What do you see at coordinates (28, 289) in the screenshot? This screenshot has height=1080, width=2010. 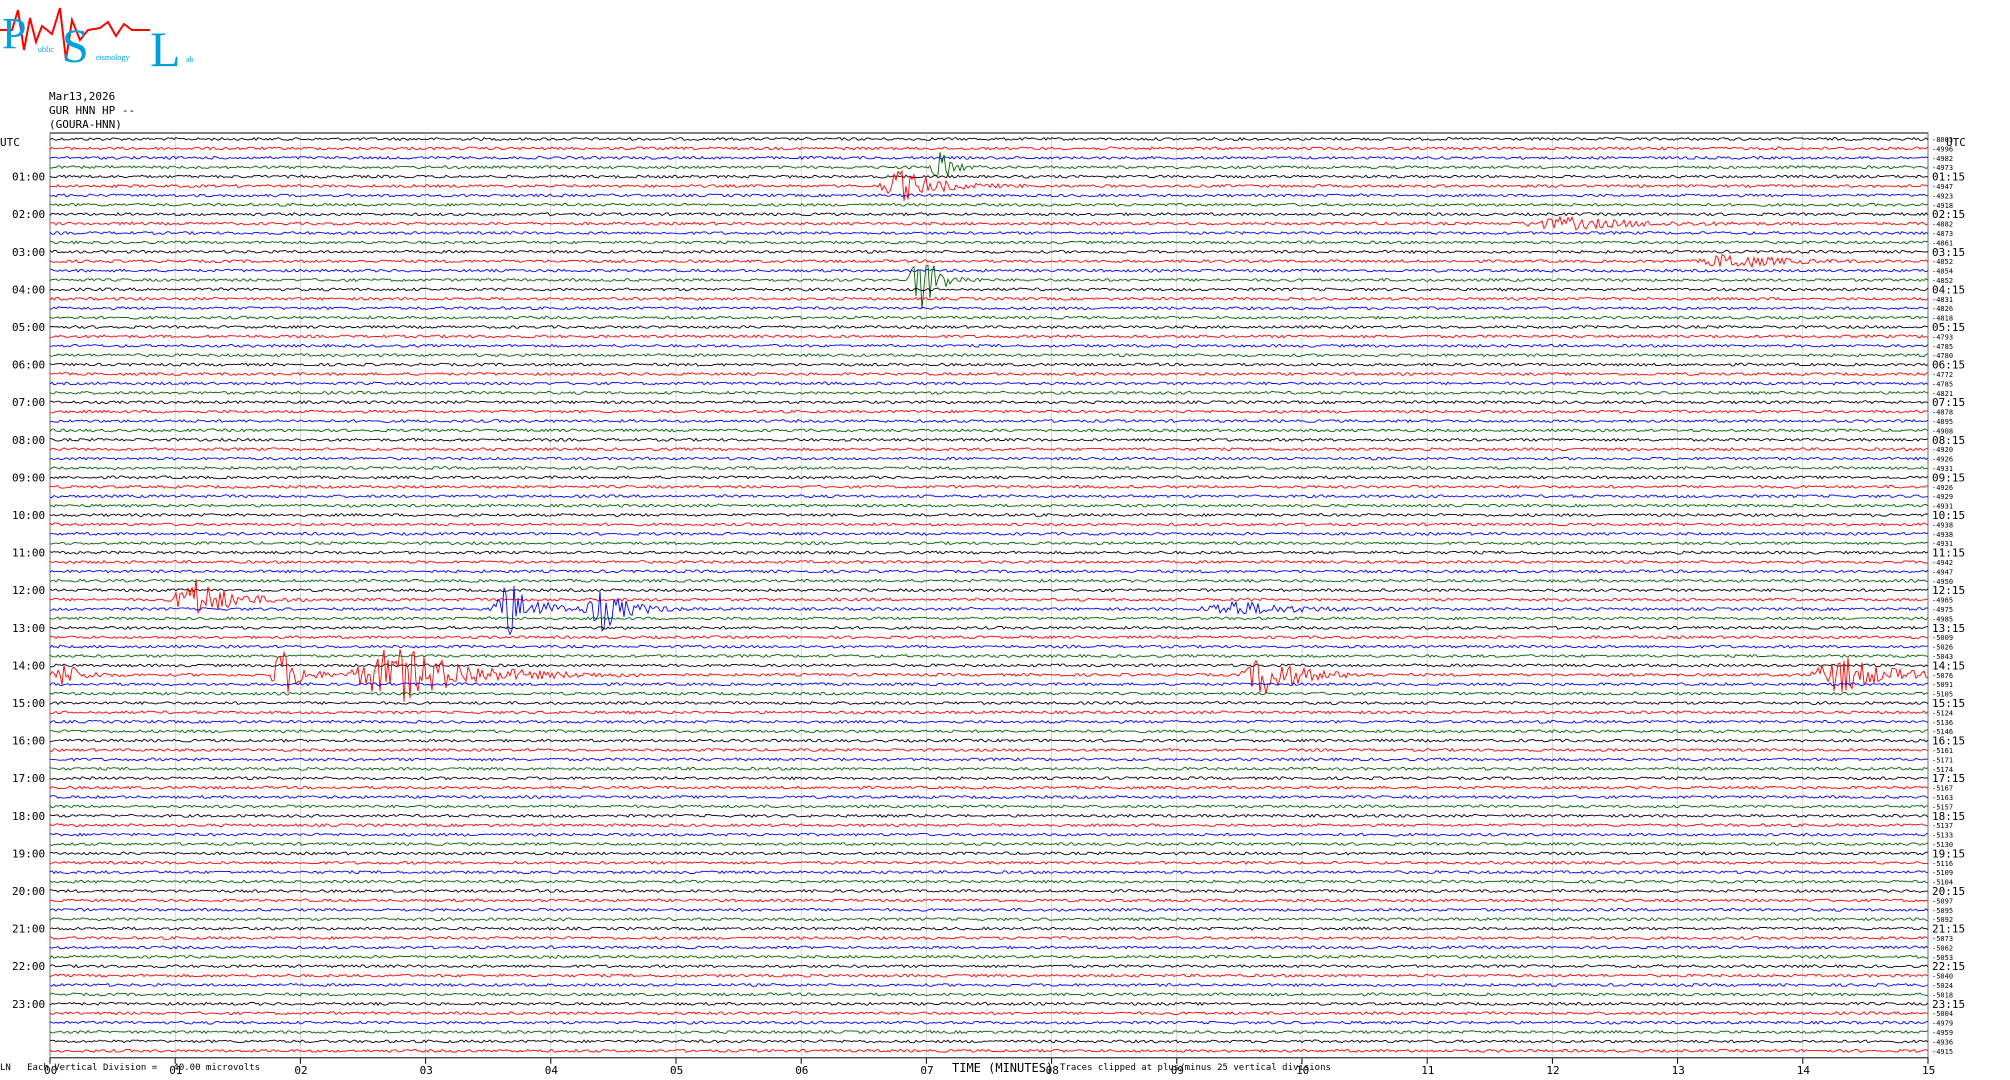 I see `hour-label-left: 04:00` at bounding box center [28, 289].